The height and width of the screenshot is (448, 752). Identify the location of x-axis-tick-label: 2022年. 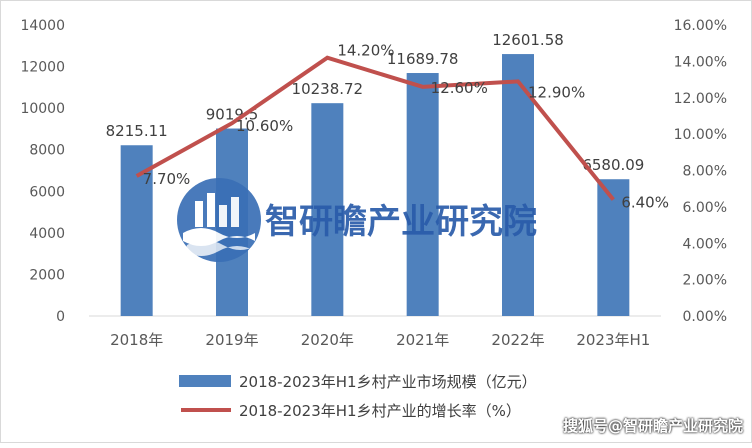
(517, 340).